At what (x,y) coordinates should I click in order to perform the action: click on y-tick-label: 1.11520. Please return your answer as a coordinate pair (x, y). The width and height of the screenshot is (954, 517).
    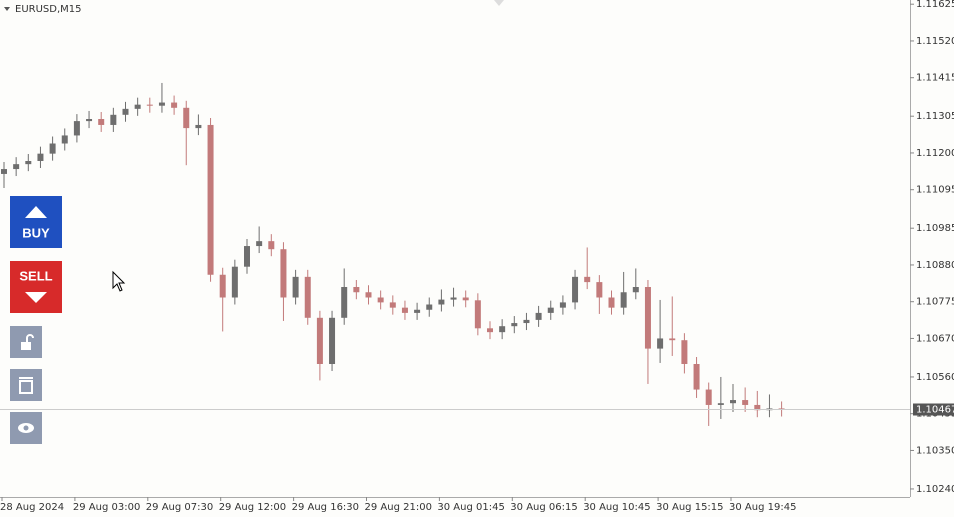
    Looking at the image, I should click on (935, 41).